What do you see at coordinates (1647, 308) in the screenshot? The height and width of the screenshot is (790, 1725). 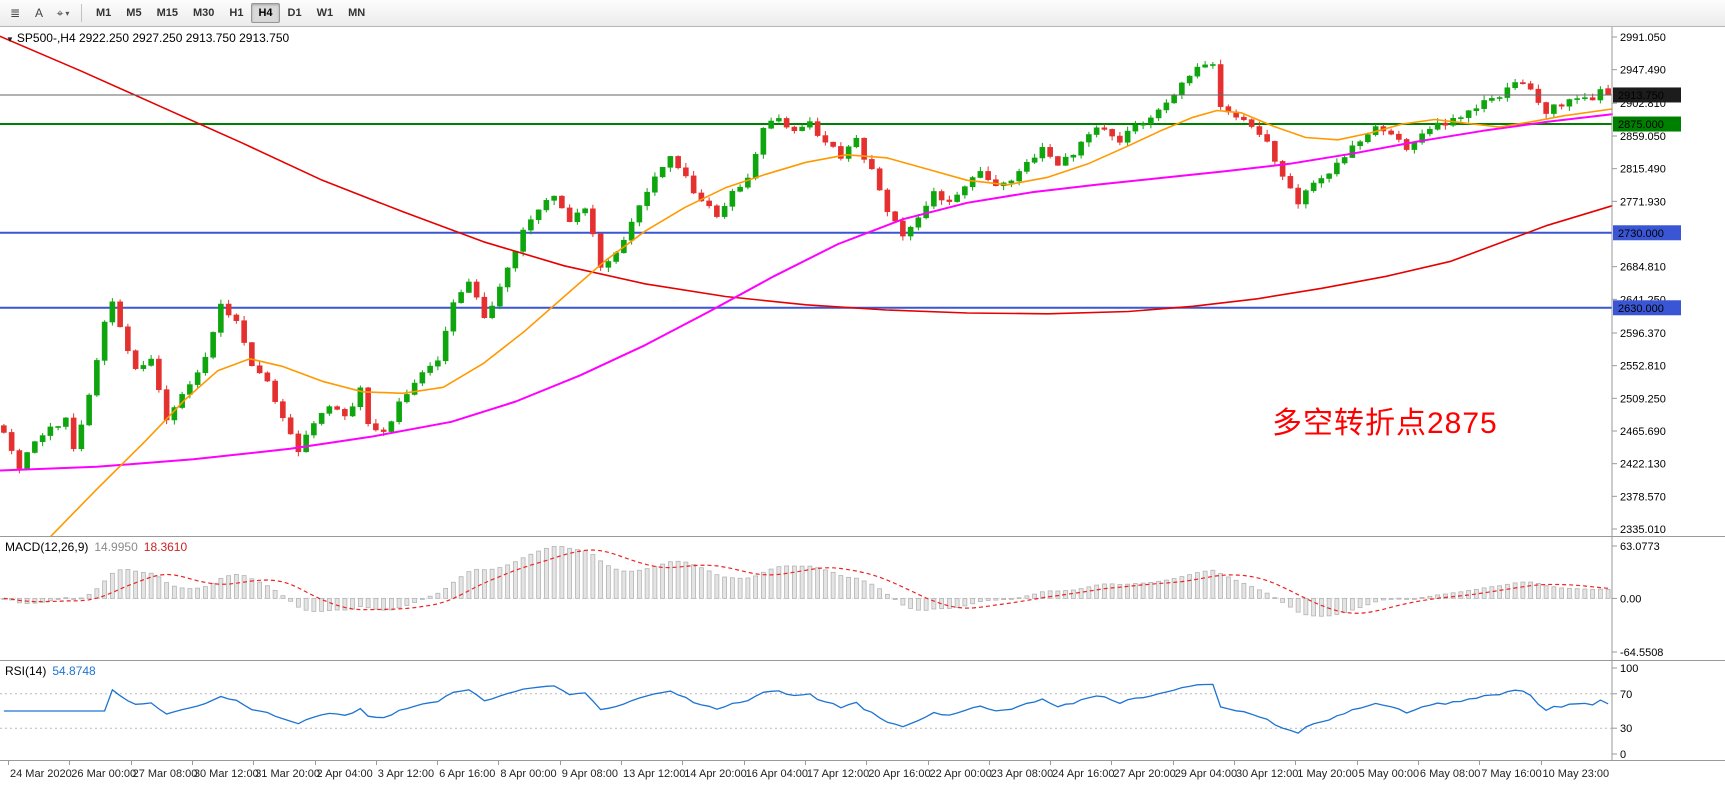 I see `price-badge: 2630.000` at bounding box center [1647, 308].